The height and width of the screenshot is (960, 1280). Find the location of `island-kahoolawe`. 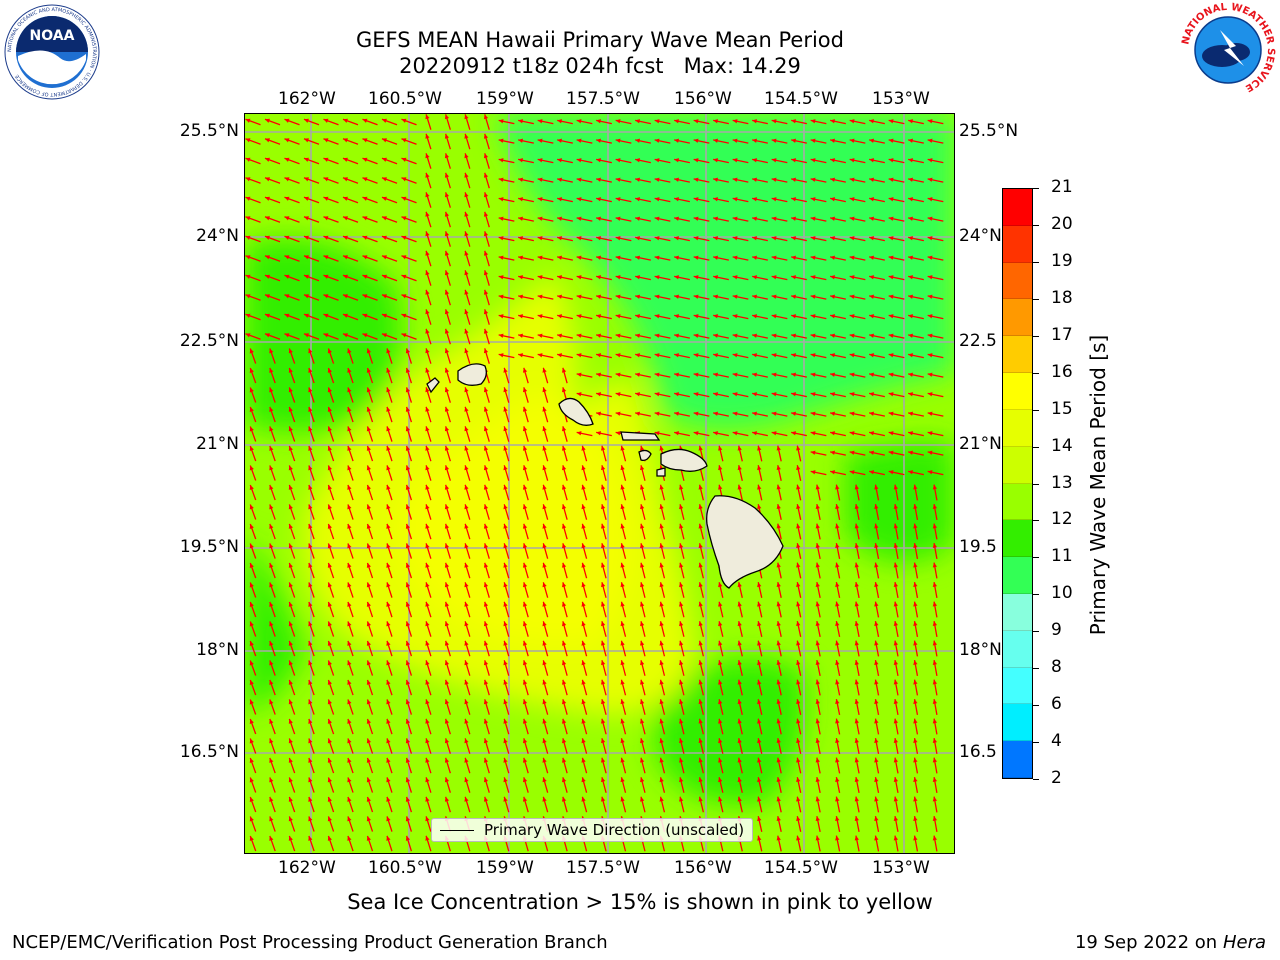

island-kahoolawe is located at coordinates (661, 472).